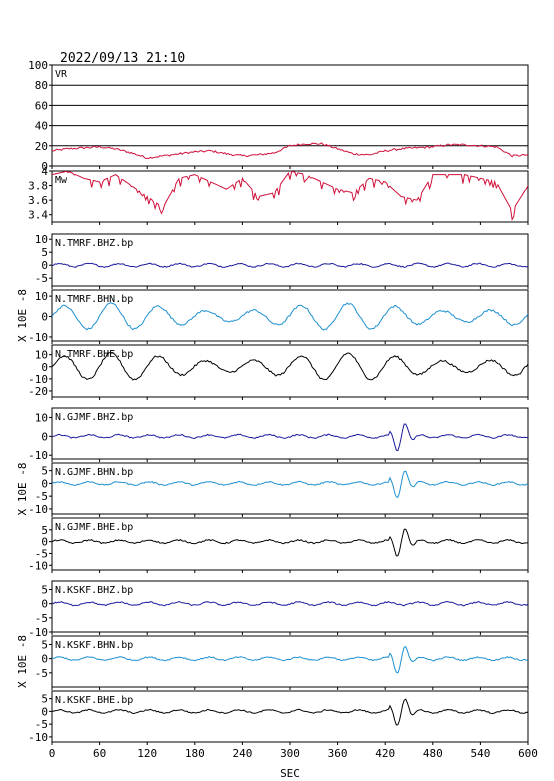 This screenshot has width=554, height=781. Describe the element at coordinates (94, 645) in the screenshot. I see `panel-label: N.KSKF.BHN.bp` at that location.